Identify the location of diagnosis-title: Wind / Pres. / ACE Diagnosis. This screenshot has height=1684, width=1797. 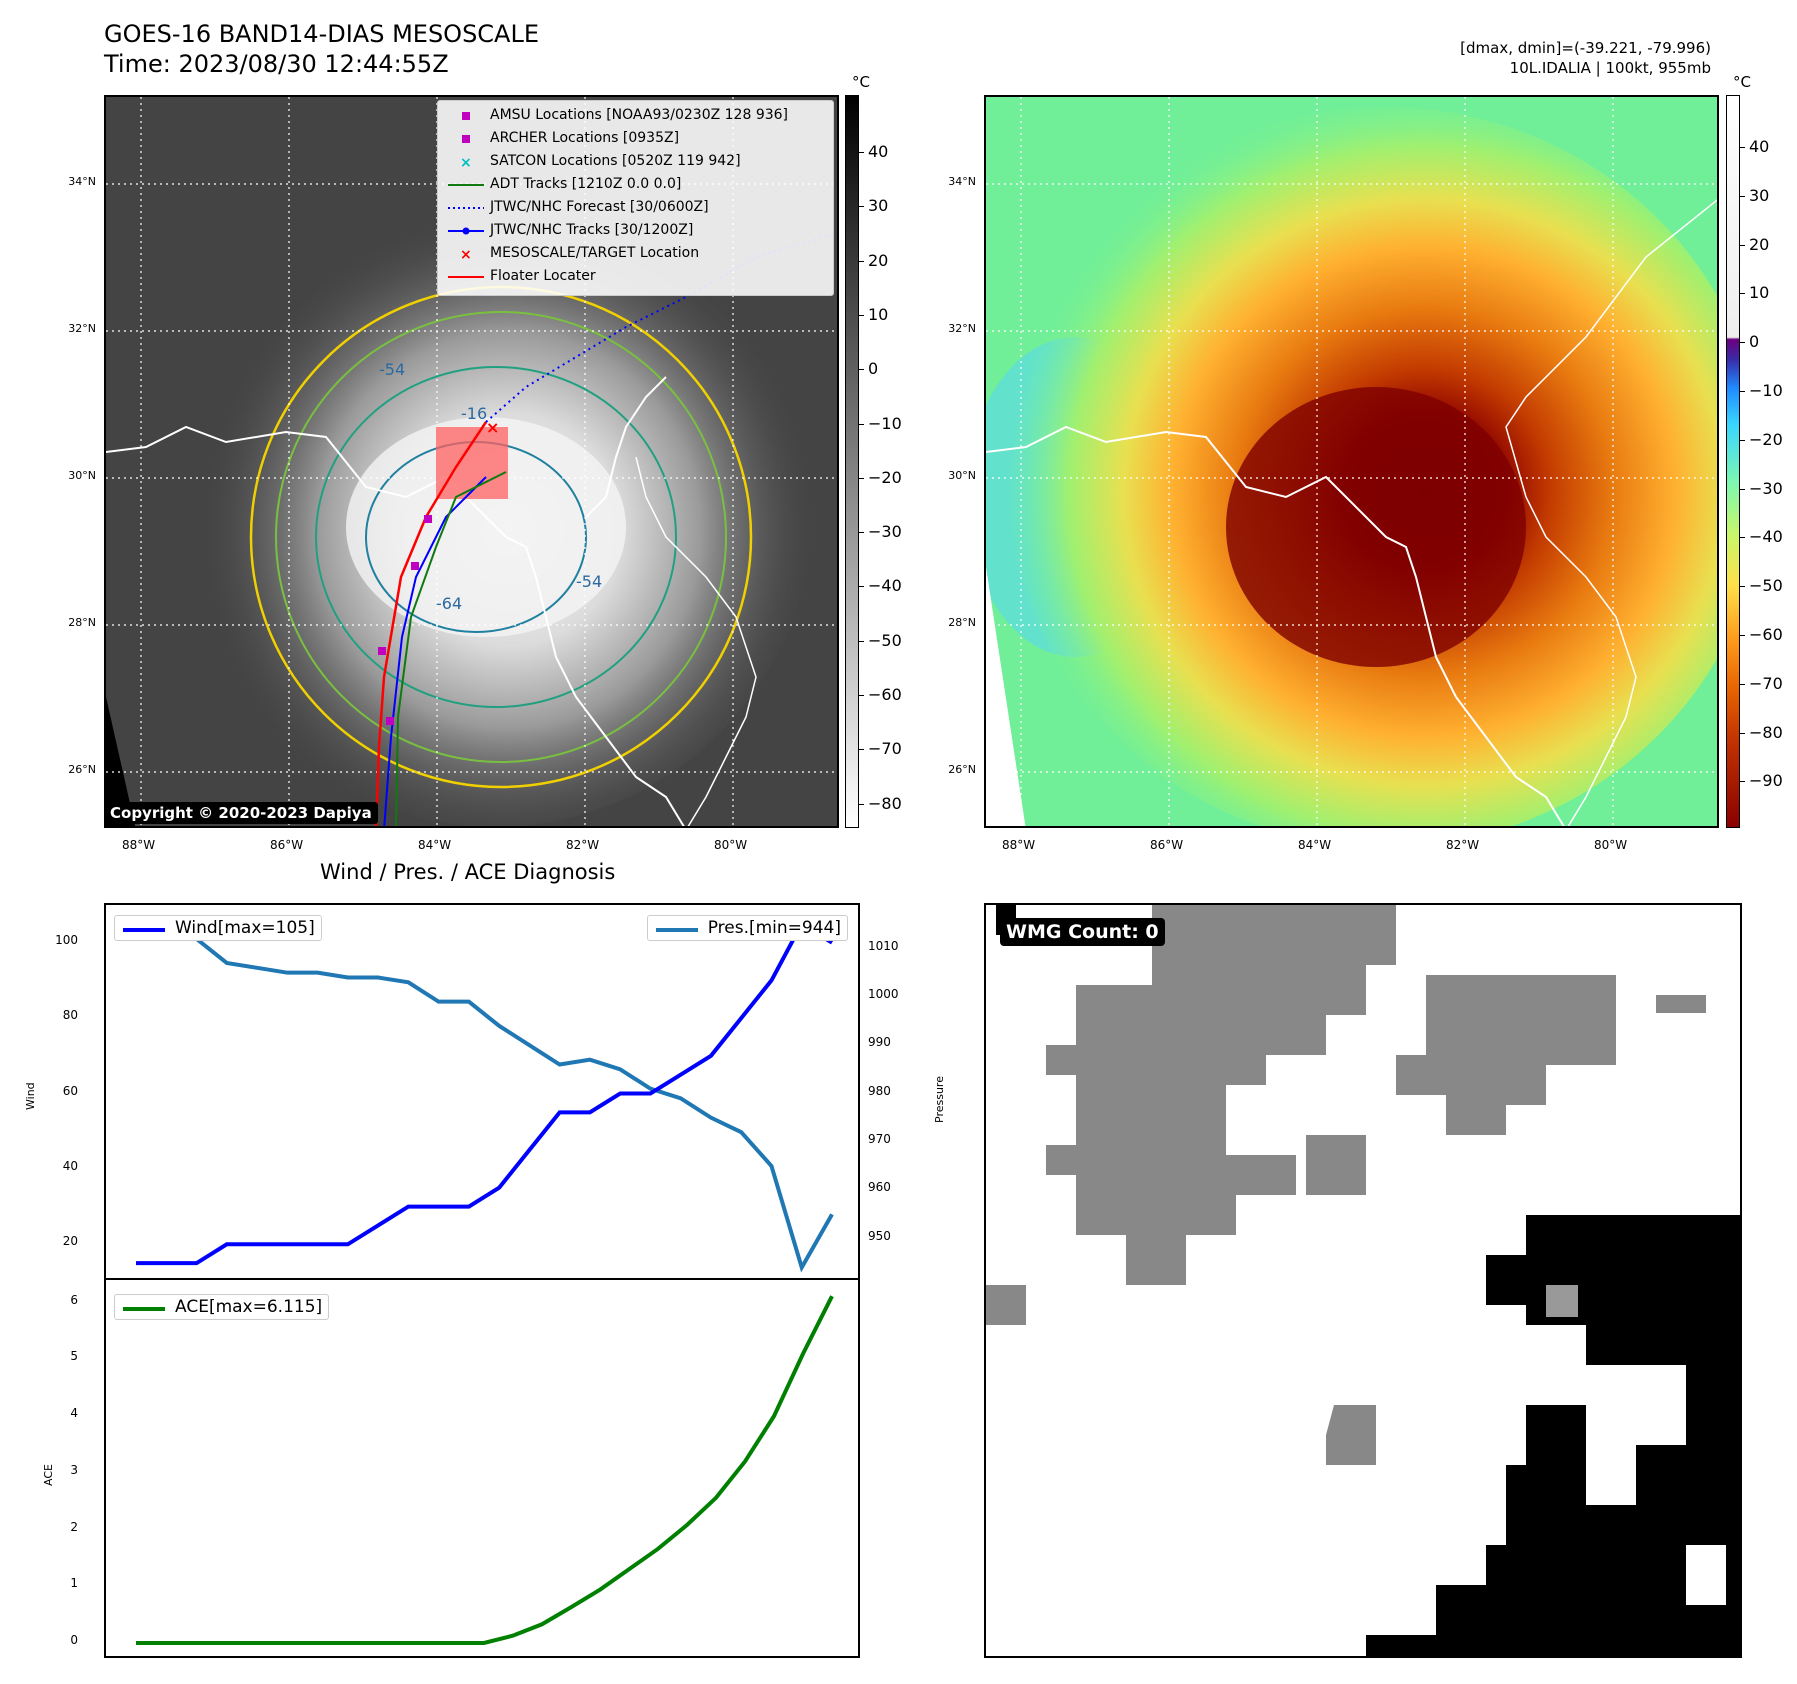
(468, 872).